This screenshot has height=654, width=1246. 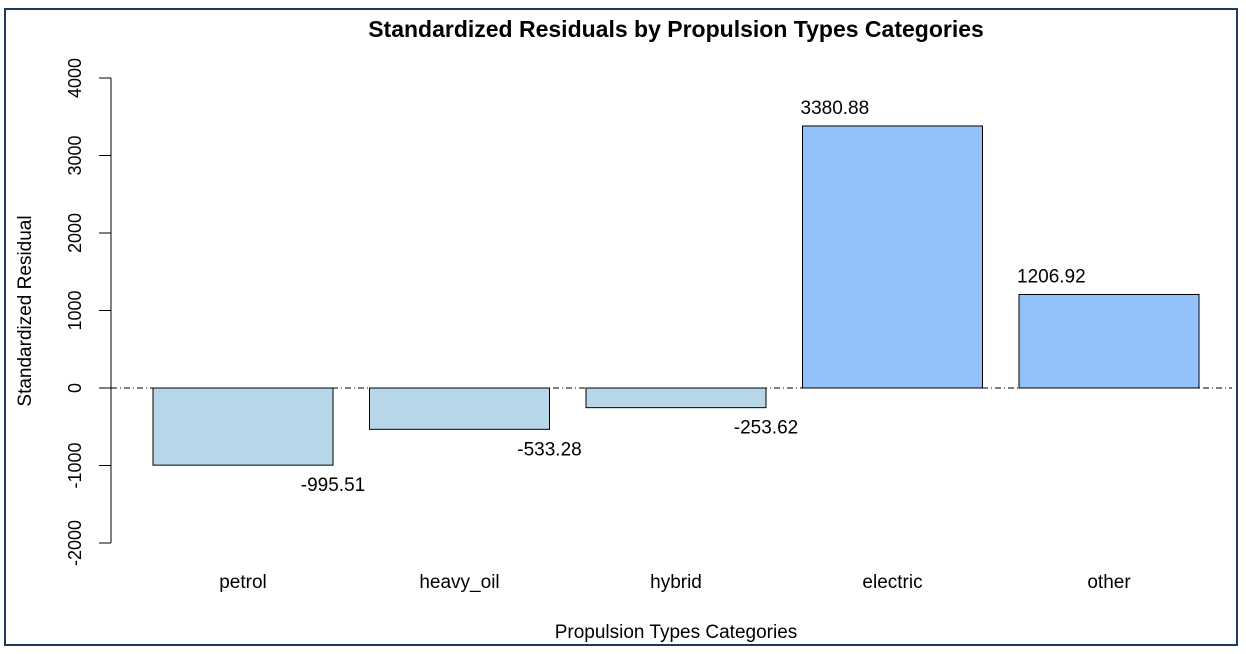 What do you see at coordinates (459, 582) in the screenshot?
I see `category-label: heavy_oil` at bounding box center [459, 582].